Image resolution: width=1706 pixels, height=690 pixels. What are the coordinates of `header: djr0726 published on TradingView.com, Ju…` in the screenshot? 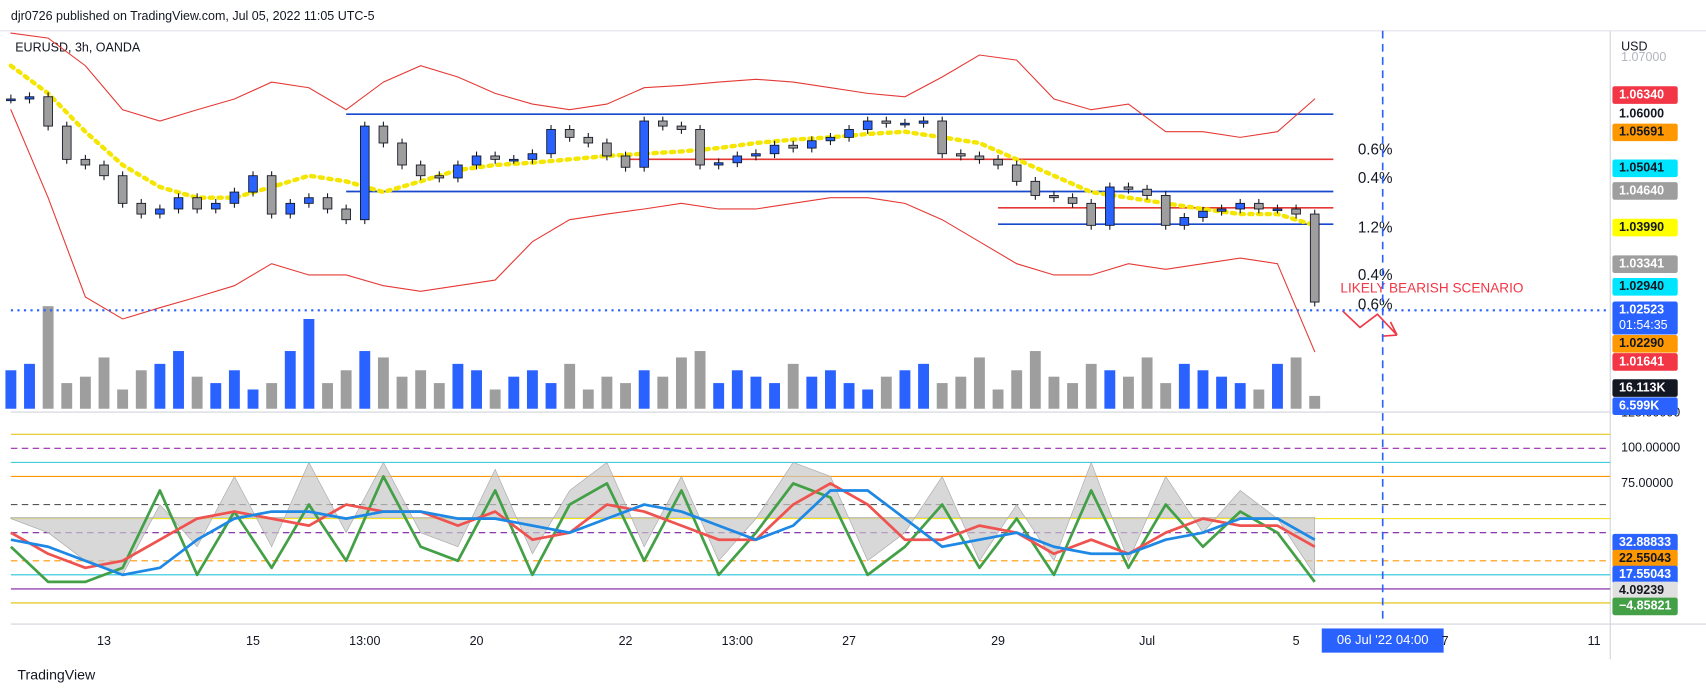 It's located at (193, 16).